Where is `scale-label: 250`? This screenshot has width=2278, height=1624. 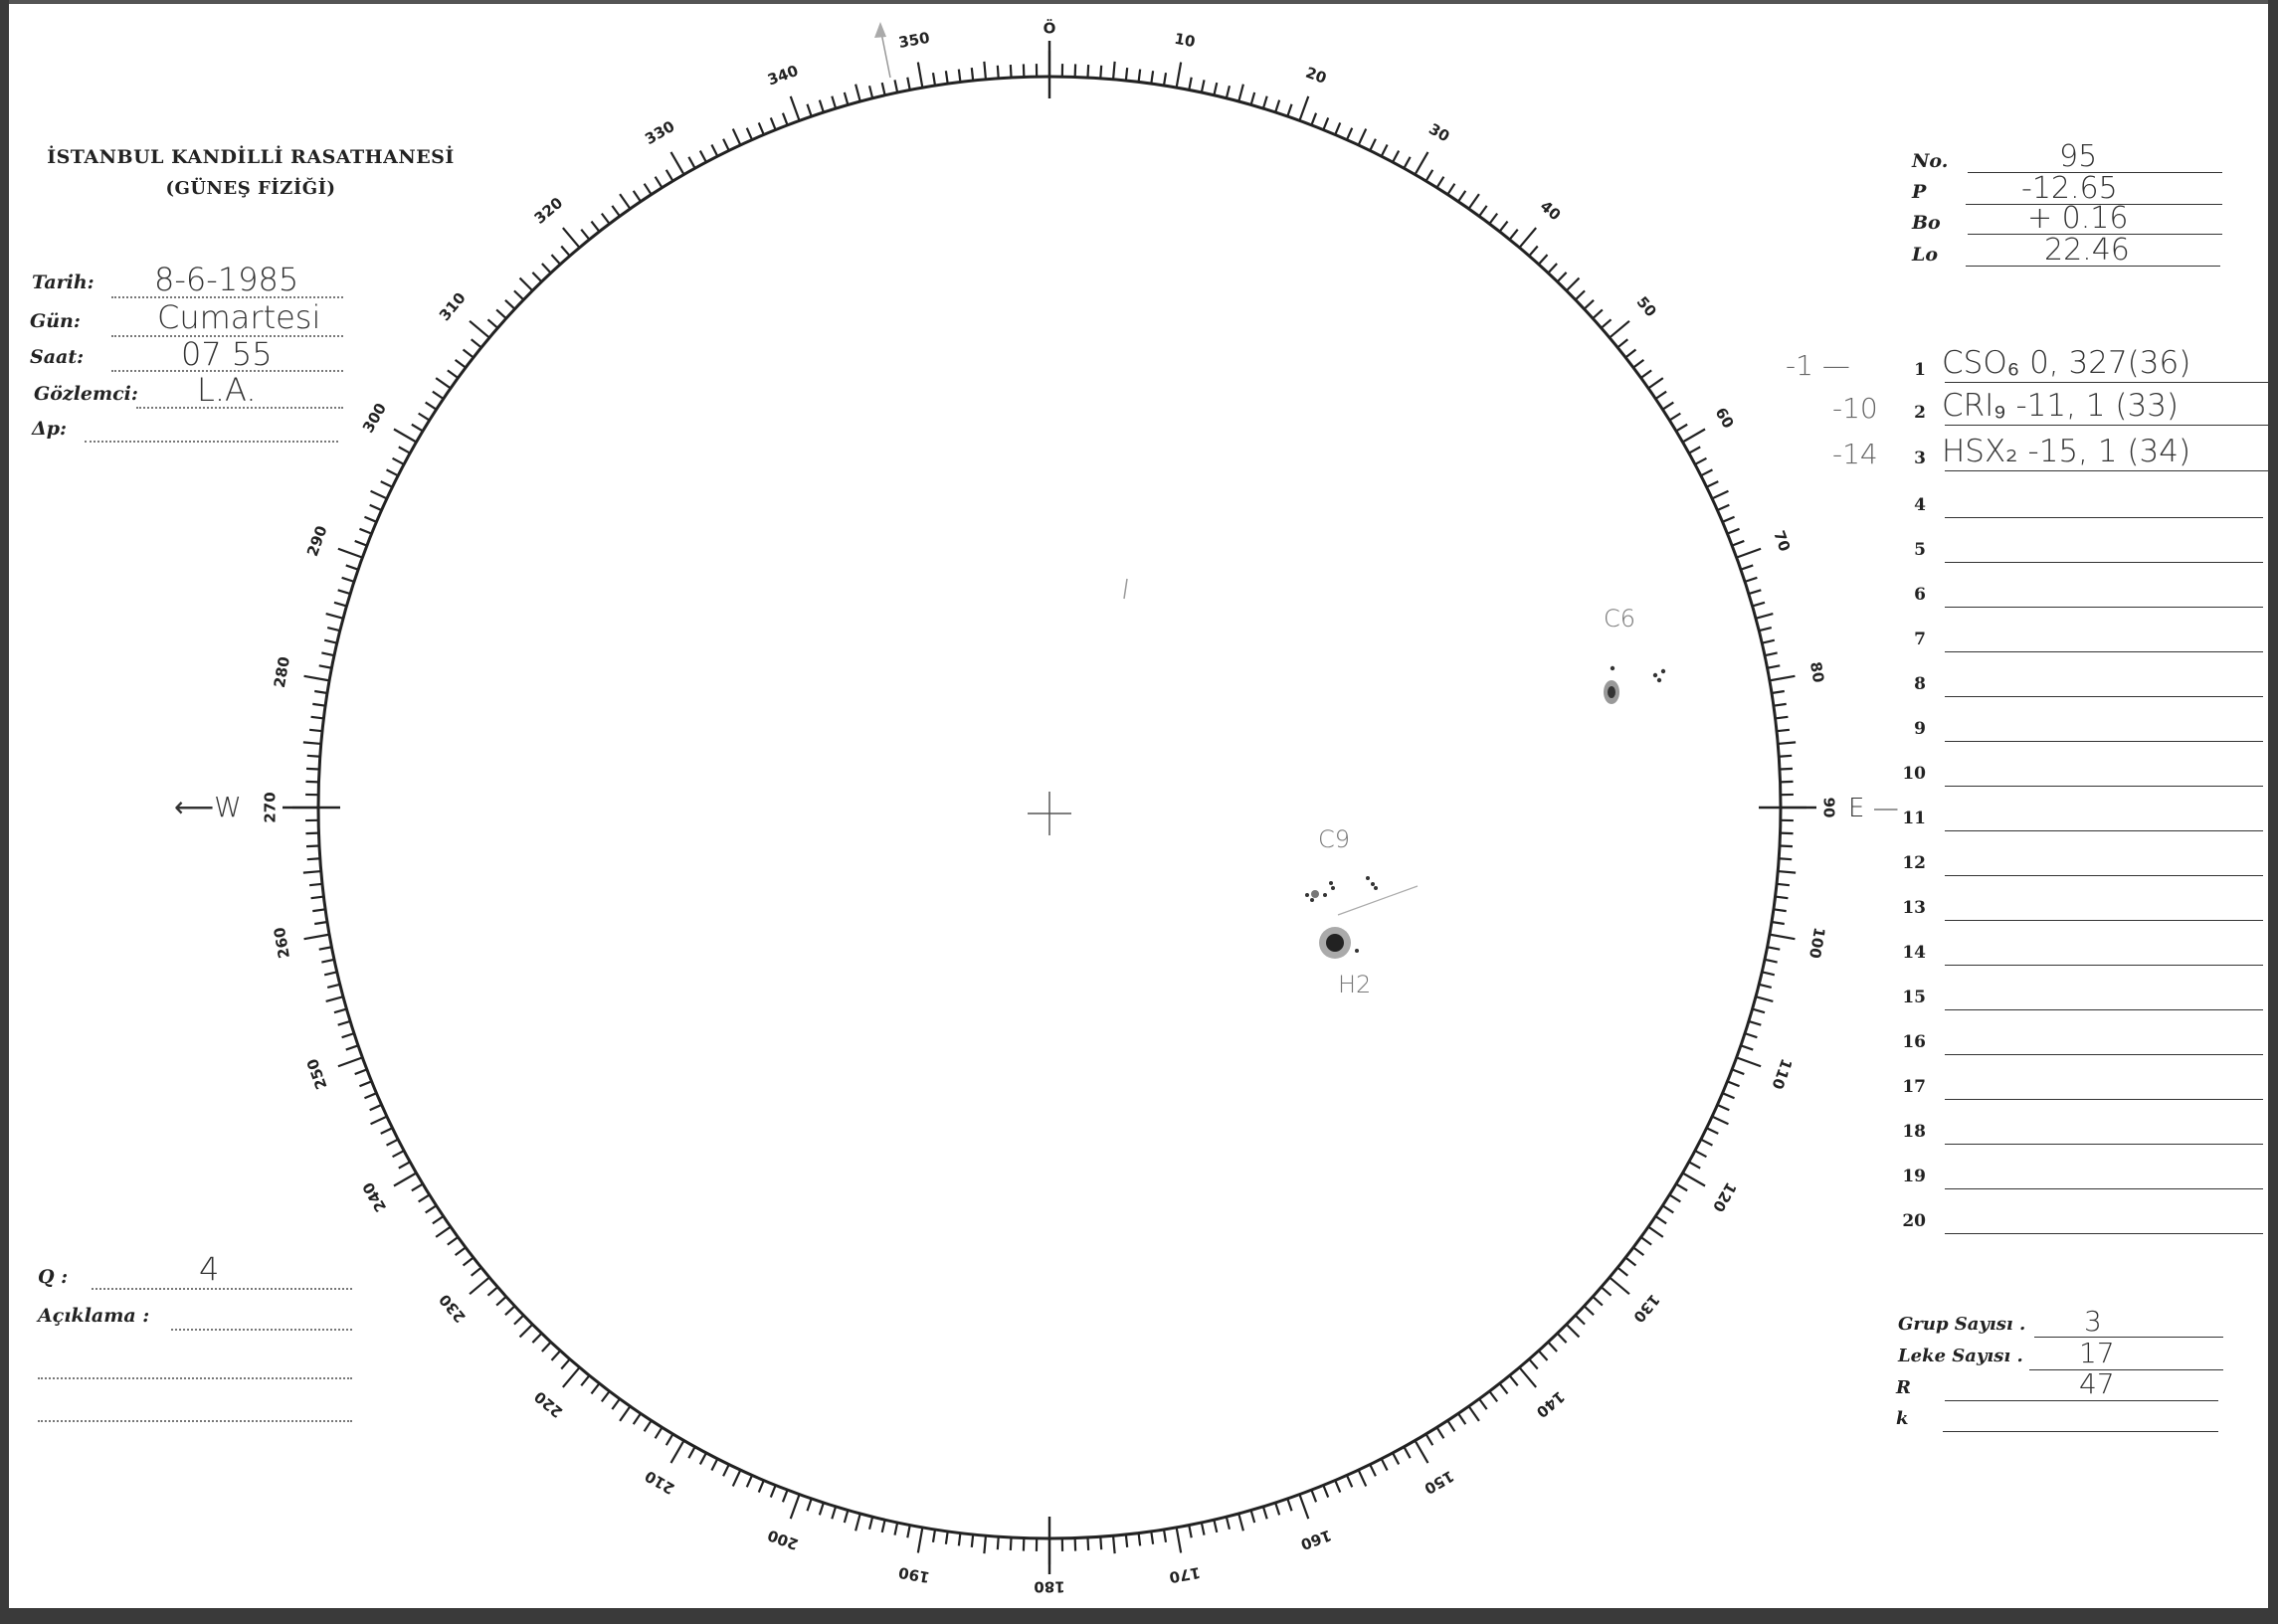
scale-label: 250 is located at coordinates (317, 1074).